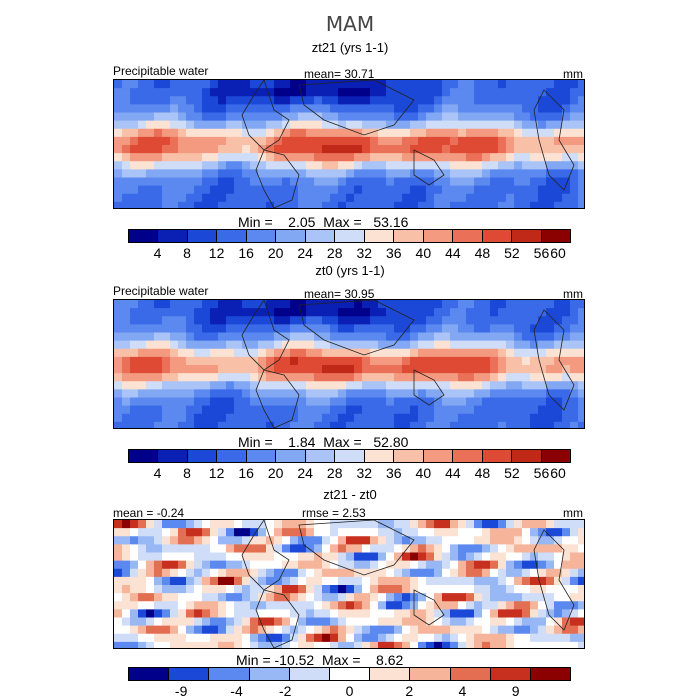 The width and height of the screenshot is (700, 700). What do you see at coordinates (349, 364) in the screenshot?
I see `panel-2-field` at bounding box center [349, 364].